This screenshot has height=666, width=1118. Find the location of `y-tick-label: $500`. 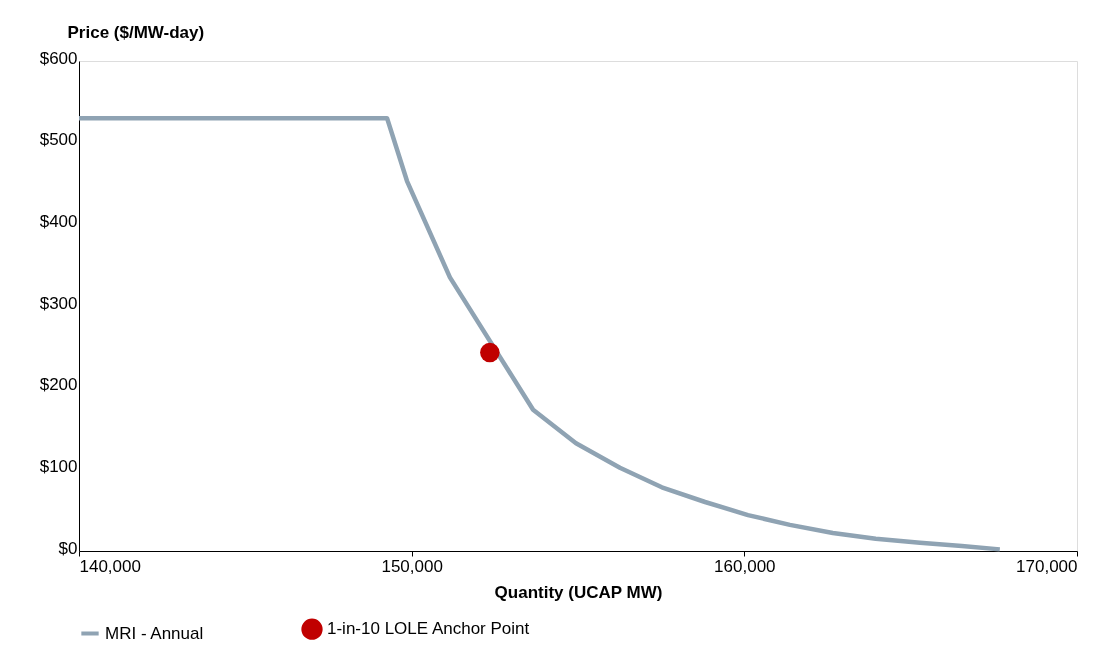

y-tick-label: $500 is located at coordinates (58, 140).